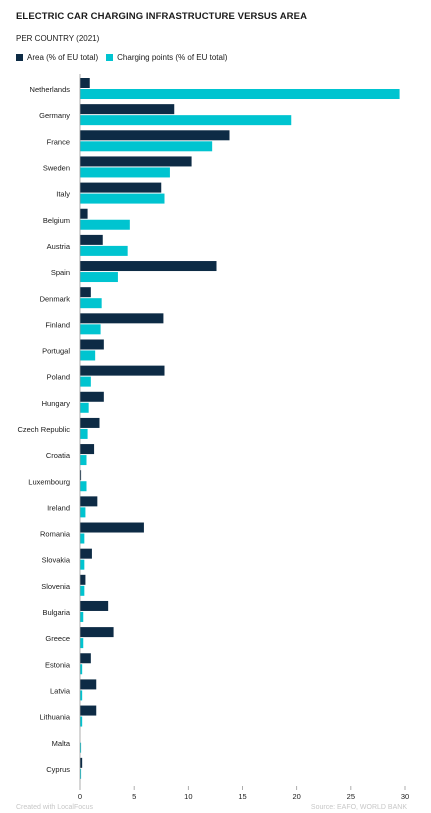  I want to click on category-label: Slovenia, so click(56, 586).